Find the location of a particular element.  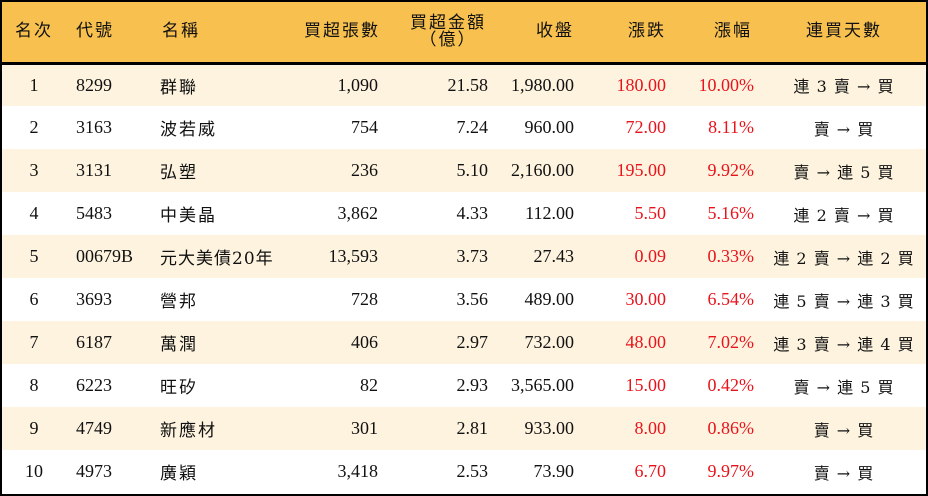

cell-code: 8299 is located at coordinates (94, 84).